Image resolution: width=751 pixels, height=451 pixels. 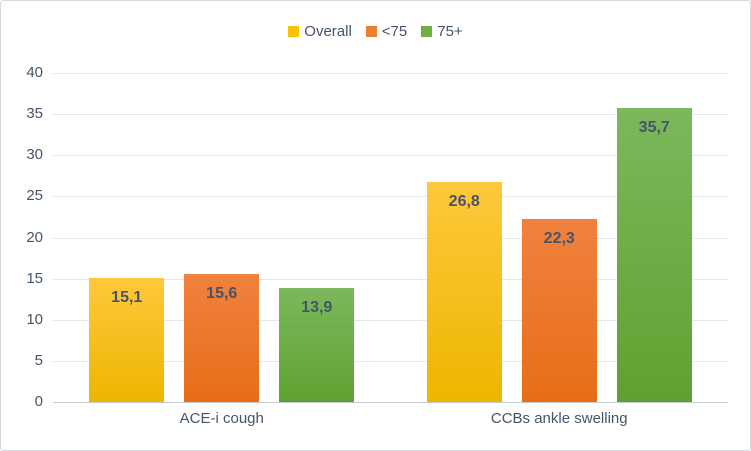 I want to click on legend-label: <75, so click(x=394, y=31).